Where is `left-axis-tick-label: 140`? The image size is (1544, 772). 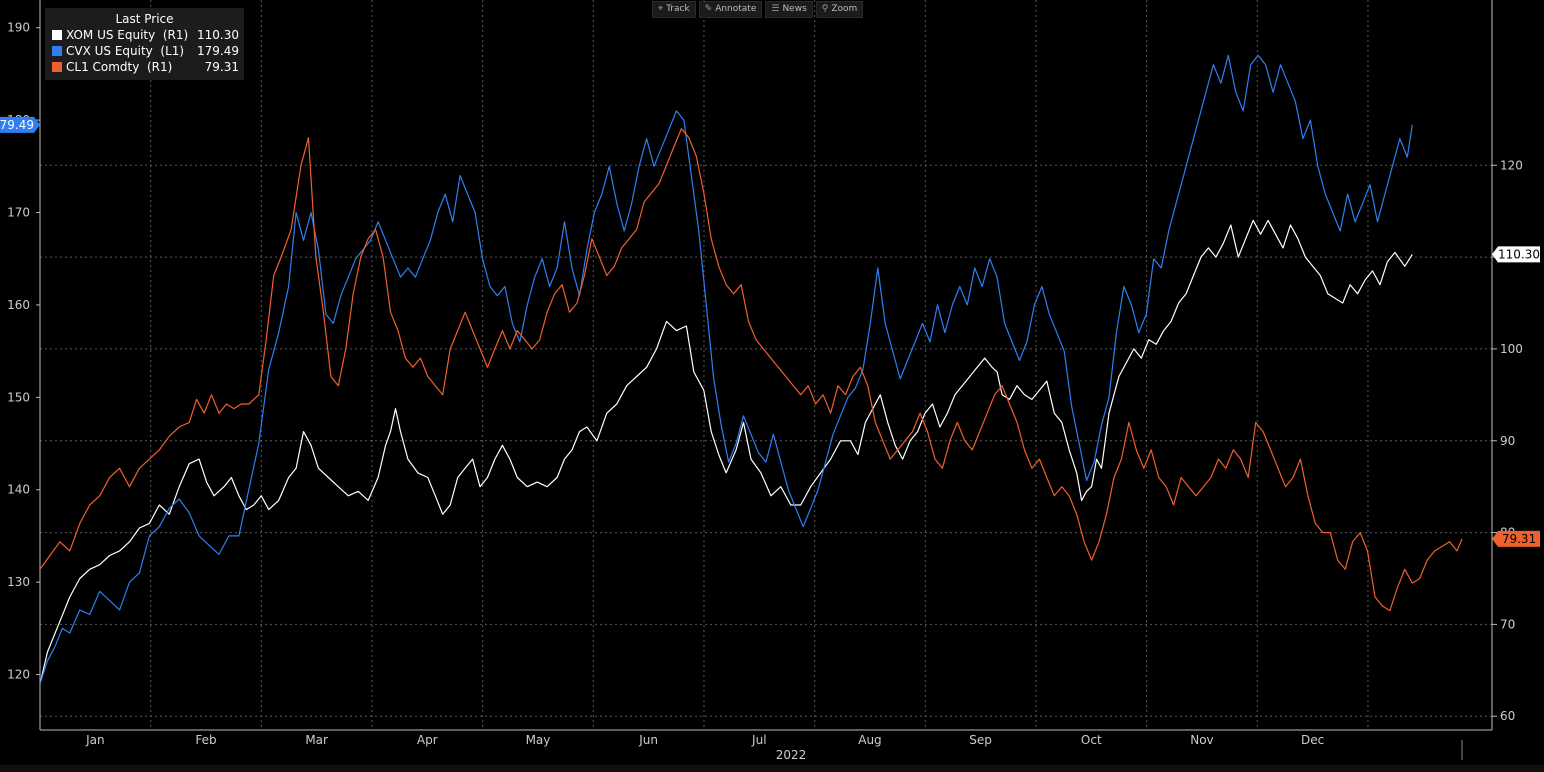 left-axis-tick-label: 140 is located at coordinates (18, 490).